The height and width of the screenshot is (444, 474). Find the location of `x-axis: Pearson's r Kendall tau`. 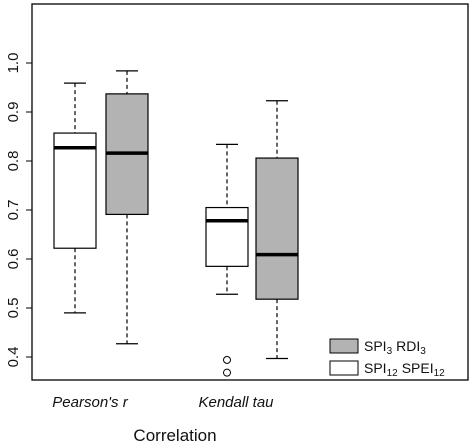

x-axis: Pearson's r Kendall tau is located at coordinates (163, 402).